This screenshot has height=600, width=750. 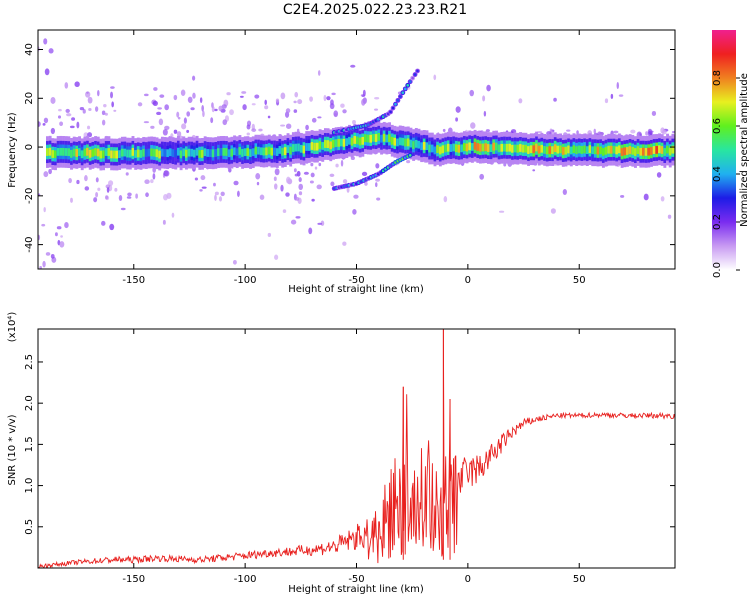 What do you see at coordinates (579, 579) in the screenshot?
I see `snr-x-tick-label: 50` at bounding box center [579, 579].